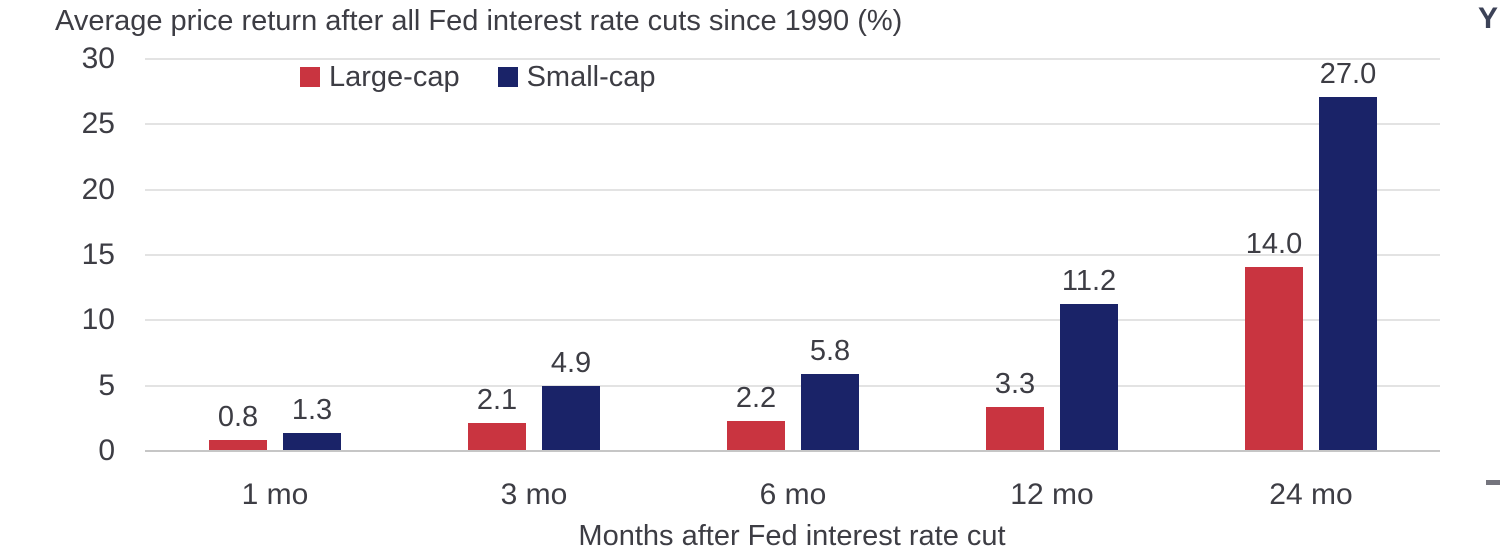 Image resolution: width=1500 pixels, height=558 pixels. Describe the element at coordinates (1052, 494) in the screenshot. I see `x-tick-label-12mo: 12 mo` at that location.